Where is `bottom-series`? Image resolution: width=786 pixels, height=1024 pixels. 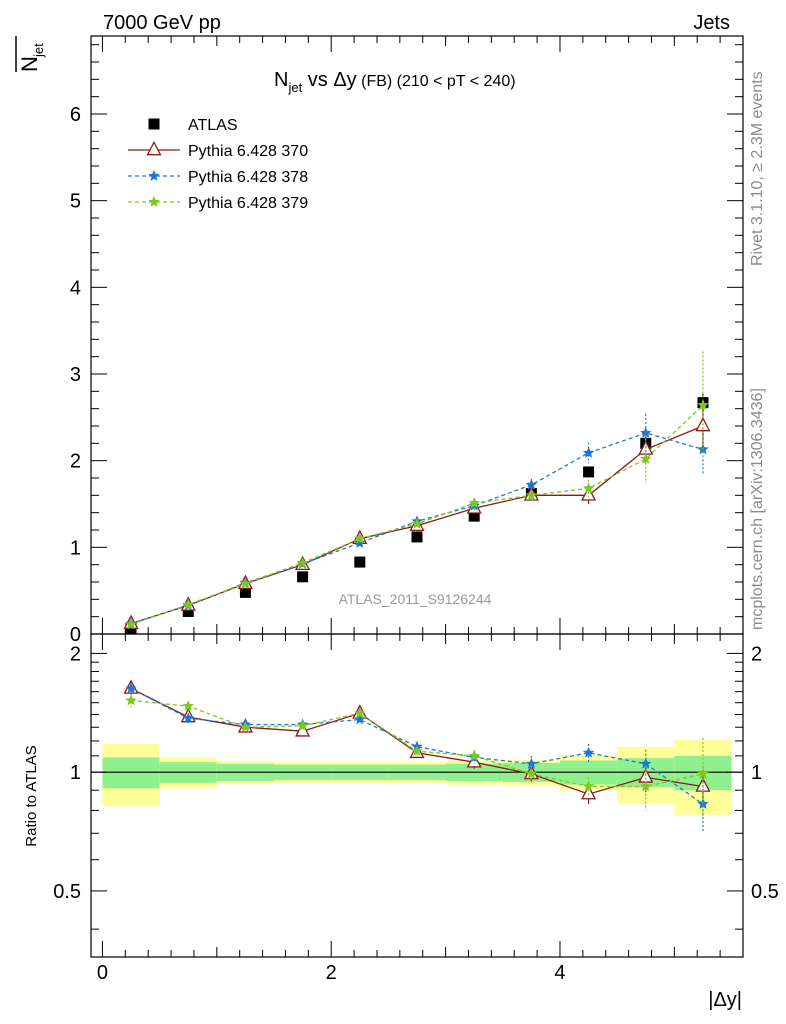
bottom-series is located at coordinates (417, 755).